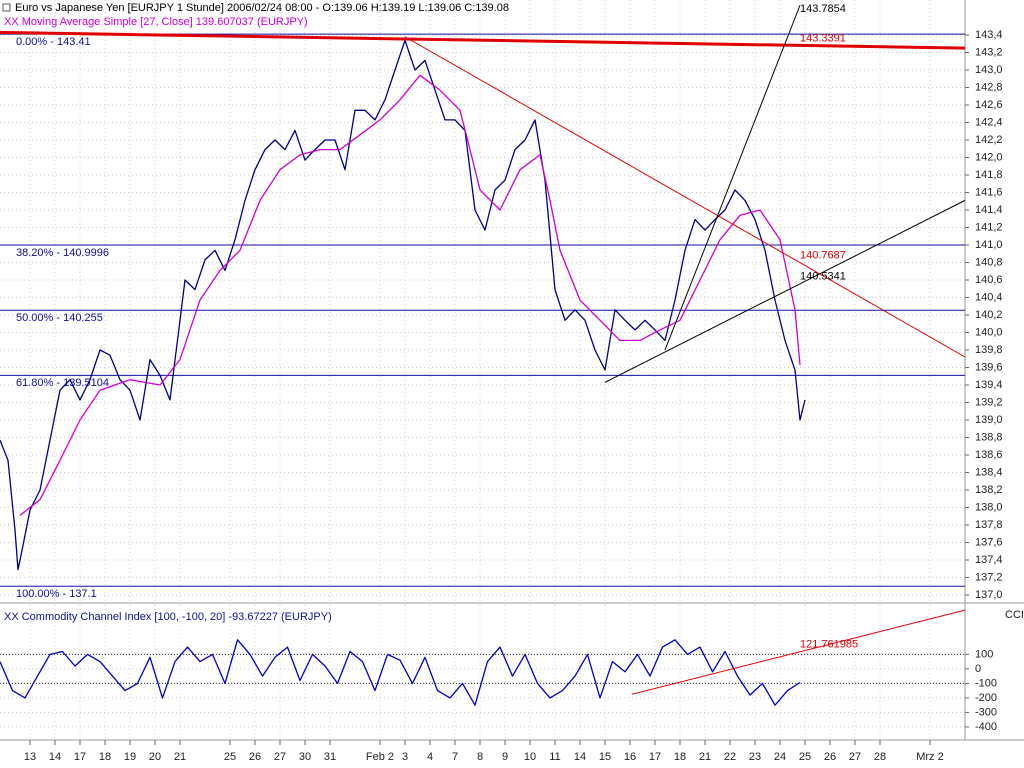 Image resolution: width=1024 pixels, height=768 pixels. Describe the element at coordinates (989, 175) in the screenshot. I see `y-tick-label: 141,8` at that location.